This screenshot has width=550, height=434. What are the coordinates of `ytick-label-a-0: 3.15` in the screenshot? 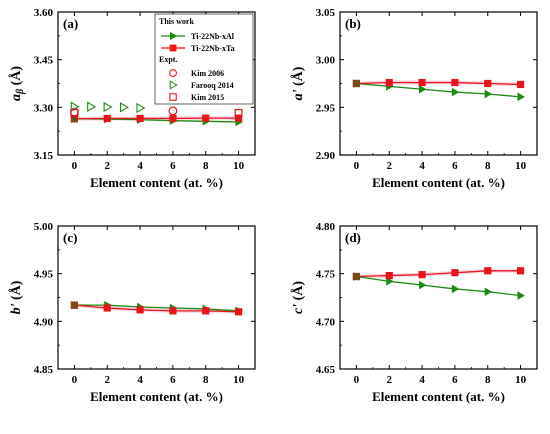 It's located at (44, 156).